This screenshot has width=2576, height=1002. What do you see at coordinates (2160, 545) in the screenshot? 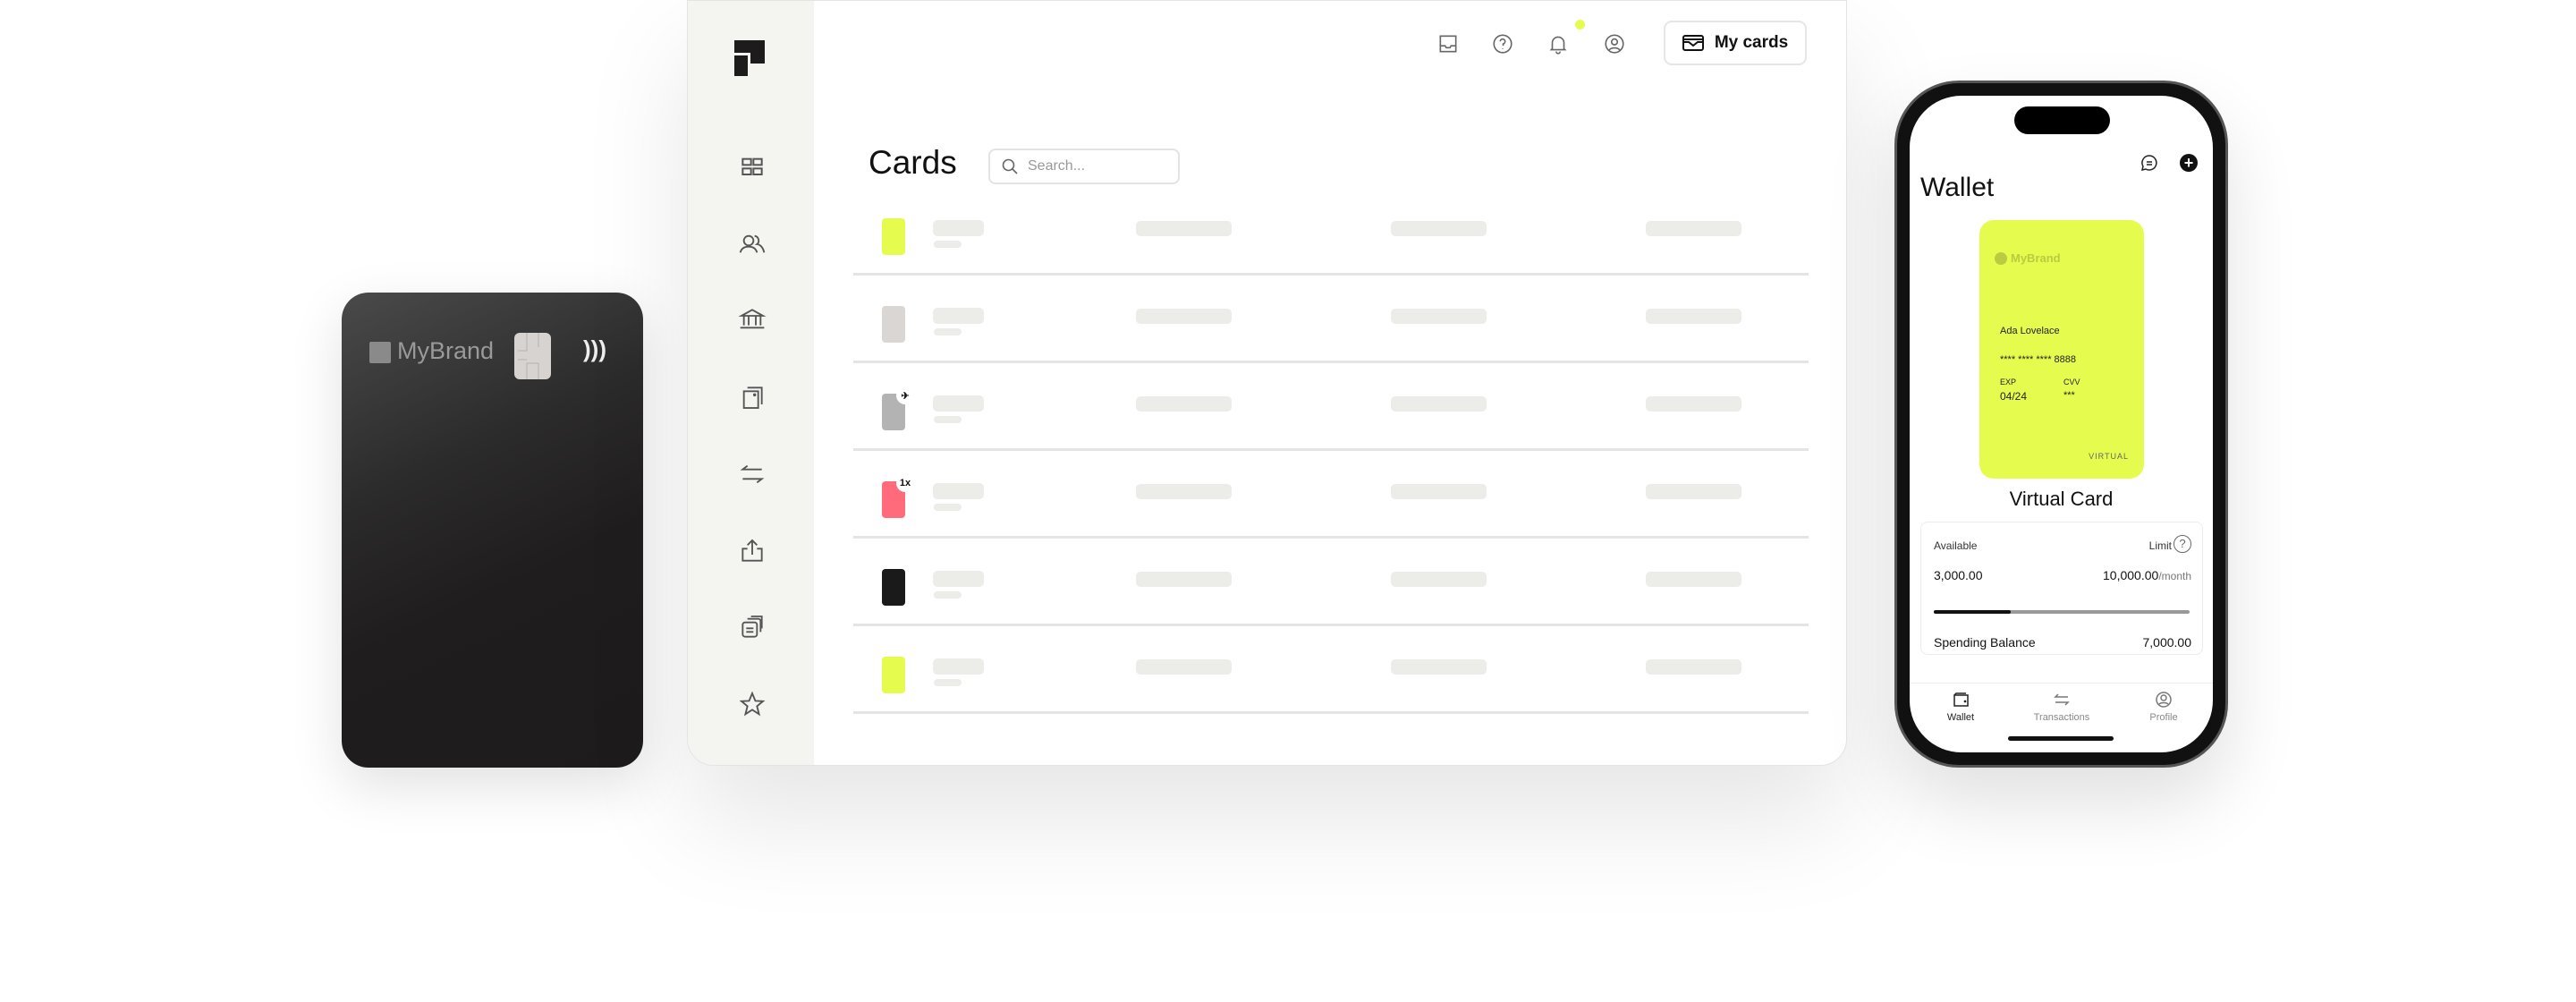
I see `limit-label: Limit` at bounding box center [2160, 545].